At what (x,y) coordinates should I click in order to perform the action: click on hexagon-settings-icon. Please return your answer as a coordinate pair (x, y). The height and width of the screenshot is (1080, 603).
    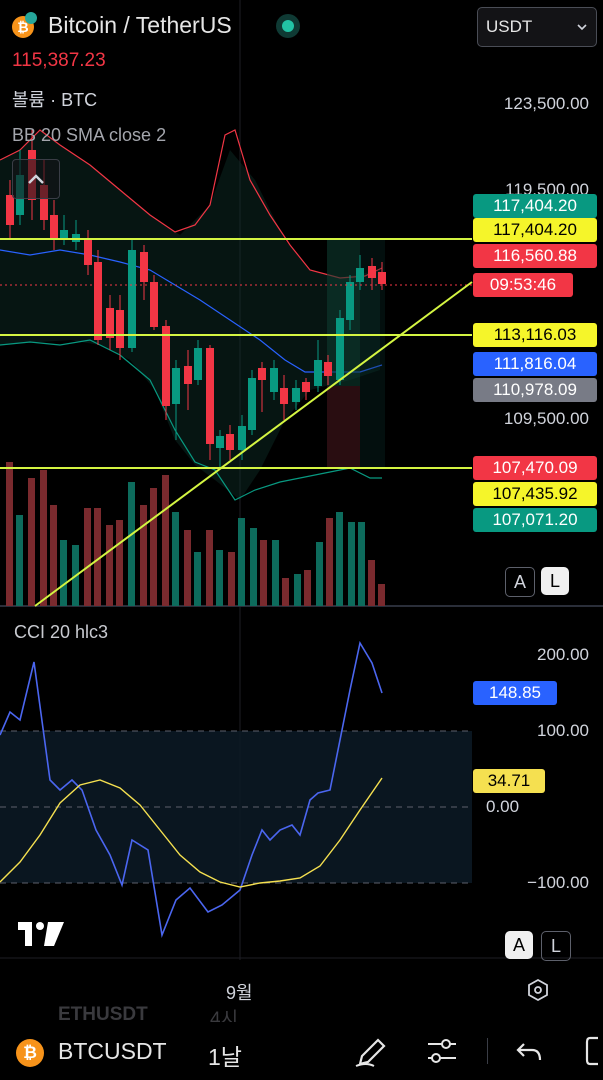
    Looking at the image, I should click on (538, 990).